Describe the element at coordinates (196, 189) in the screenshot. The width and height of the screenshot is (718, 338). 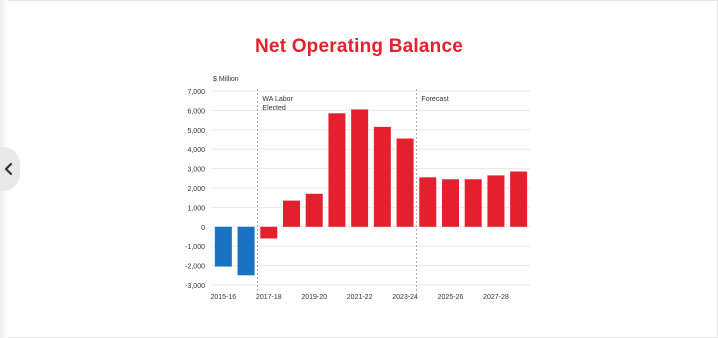
I see `y-tick-label: 2,000` at that location.